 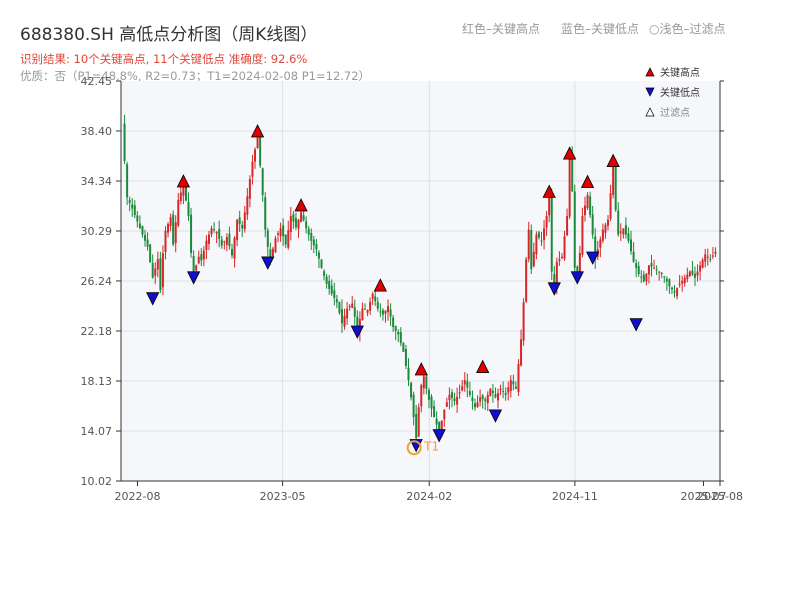 What do you see at coordinates (97, 331) in the screenshot?
I see `y-tick-label: 22.18` at bounding box center [97, 331].